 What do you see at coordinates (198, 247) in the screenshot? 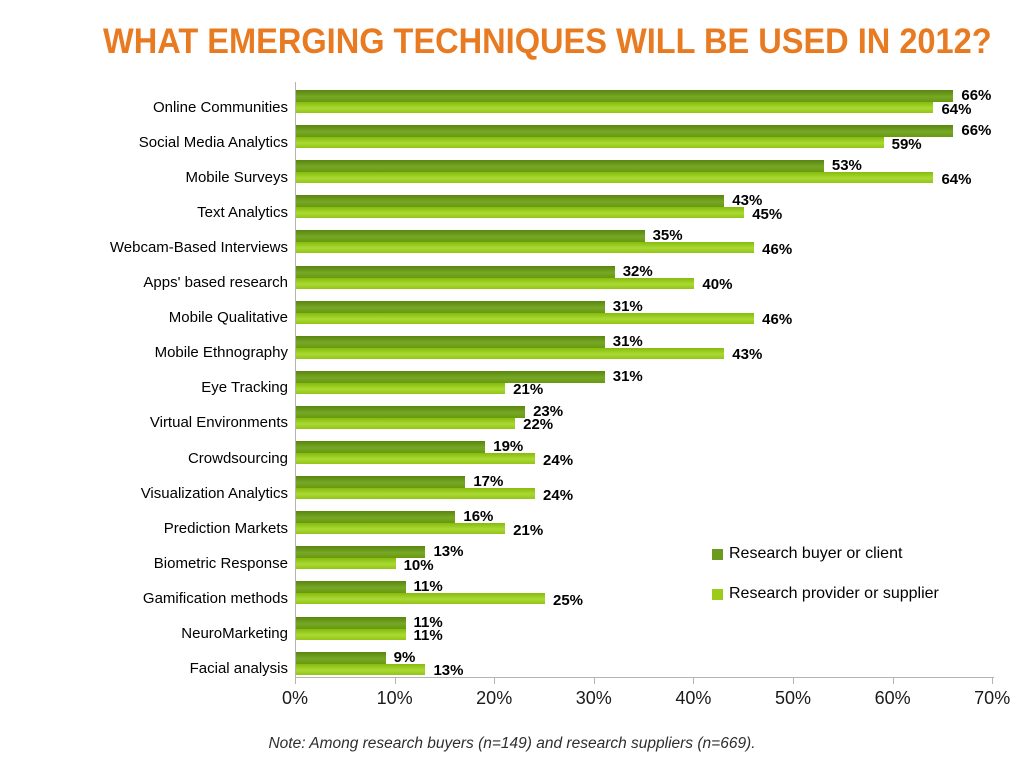
I see `category-label: Webcam-Based Interviews` at bounding box center [198, 247].